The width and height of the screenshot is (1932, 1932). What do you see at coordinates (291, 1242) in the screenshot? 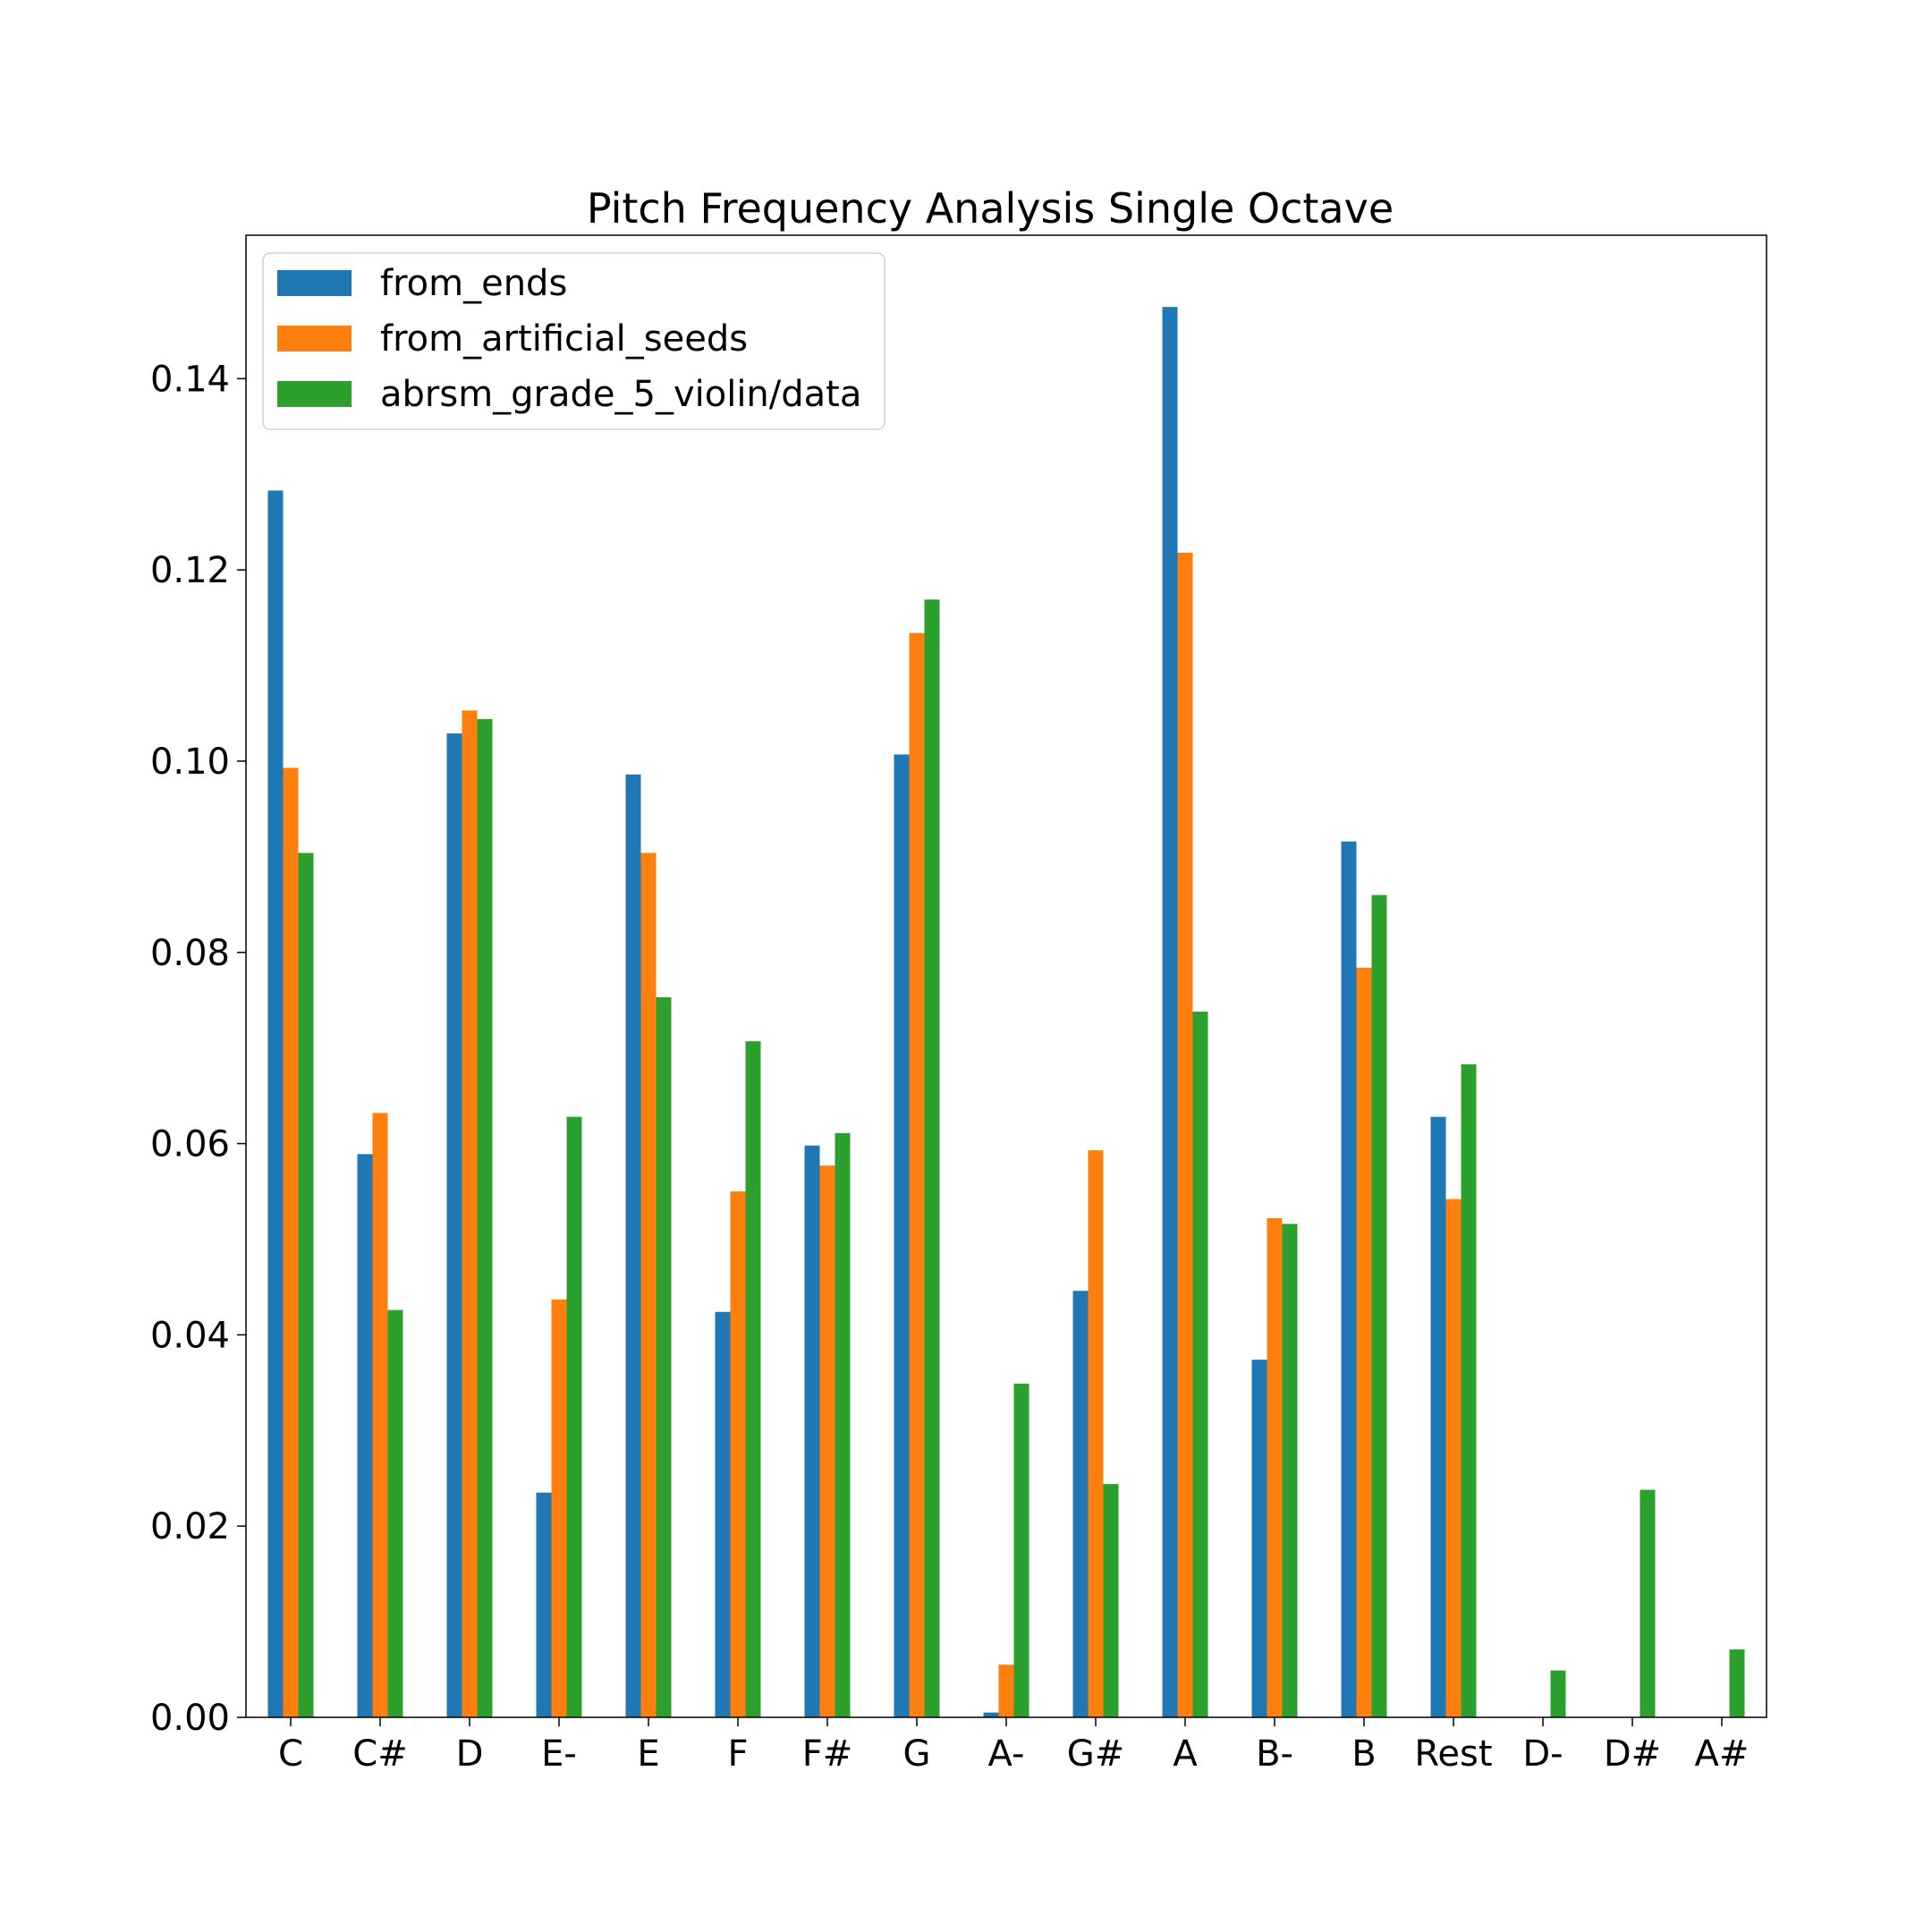
I see `bar-from-artificial-seeds-c` at bounding box center [291, 1242].